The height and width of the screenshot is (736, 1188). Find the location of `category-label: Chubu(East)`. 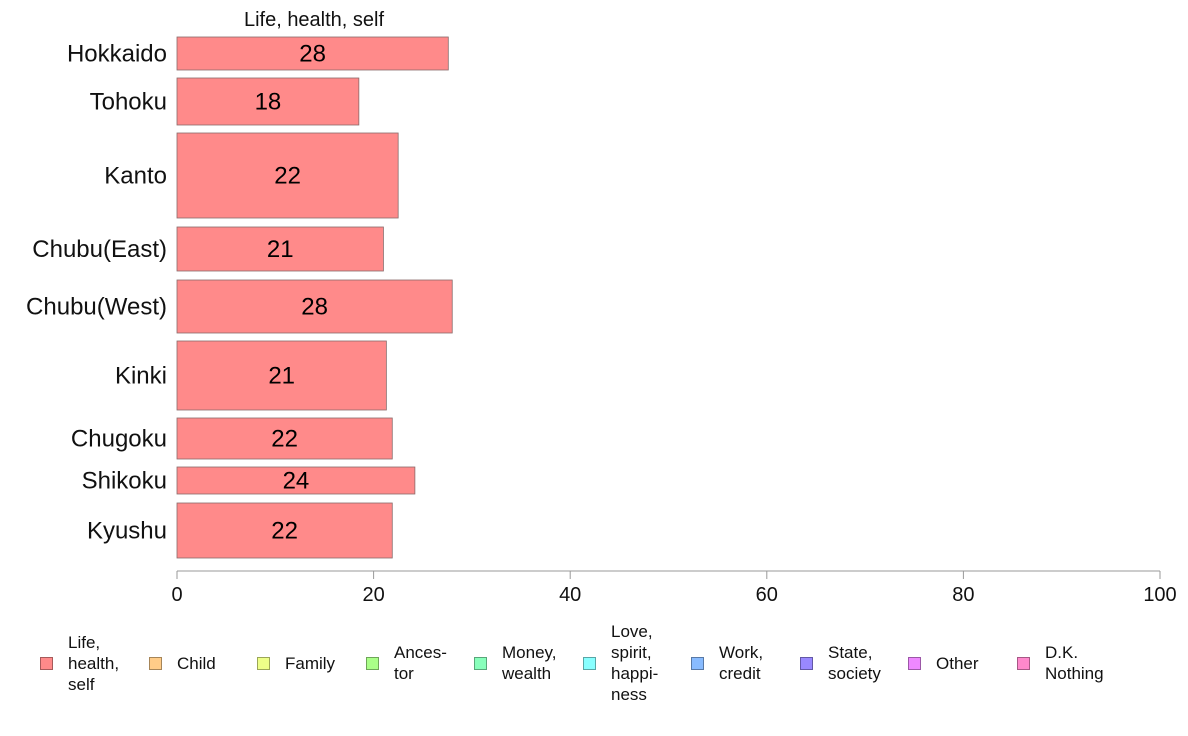

category-label: Chubu(East) is located at coordinates (99, 249).